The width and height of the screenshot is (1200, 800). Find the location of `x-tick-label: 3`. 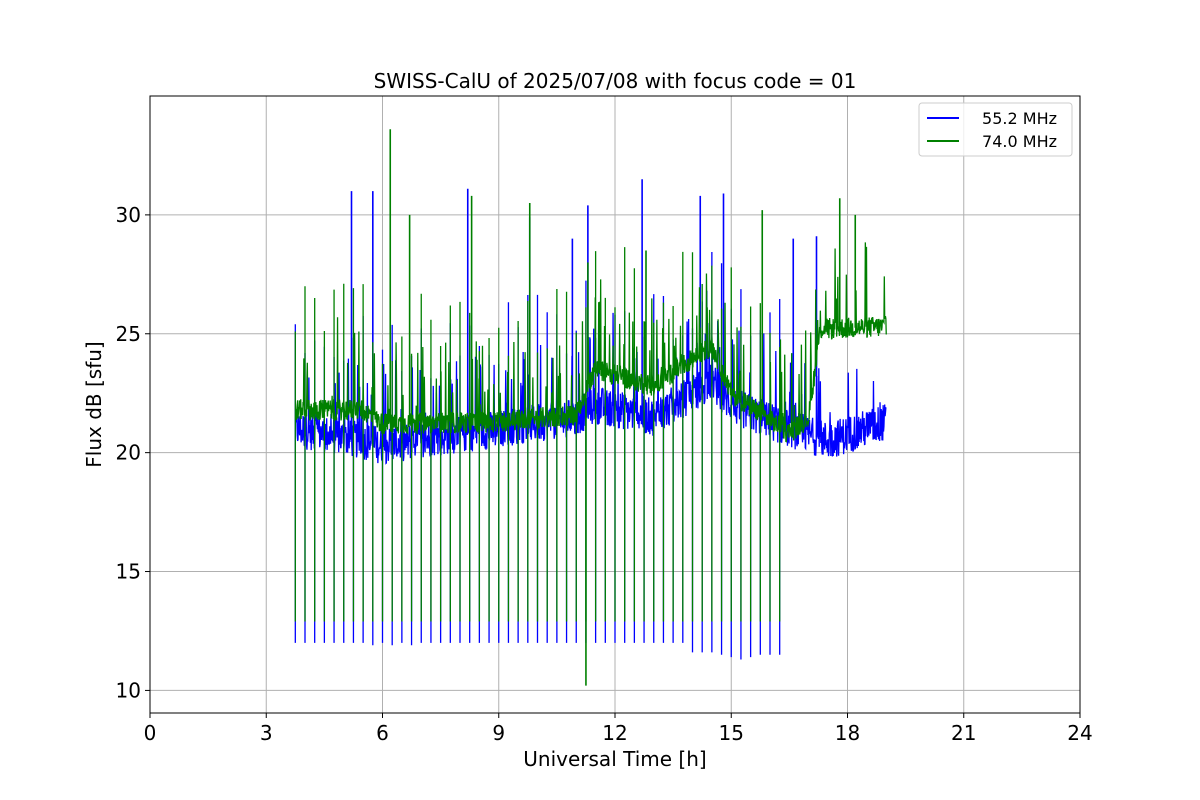

x-tick-label: 3 is located at coordinates (266, 733).